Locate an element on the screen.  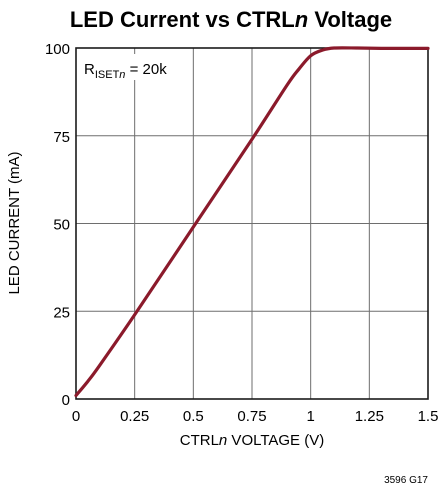
x-axis-ticks: 0 0.25 0.5 0.75 1 1.25 1.5 is located at coordinates (255, 416).